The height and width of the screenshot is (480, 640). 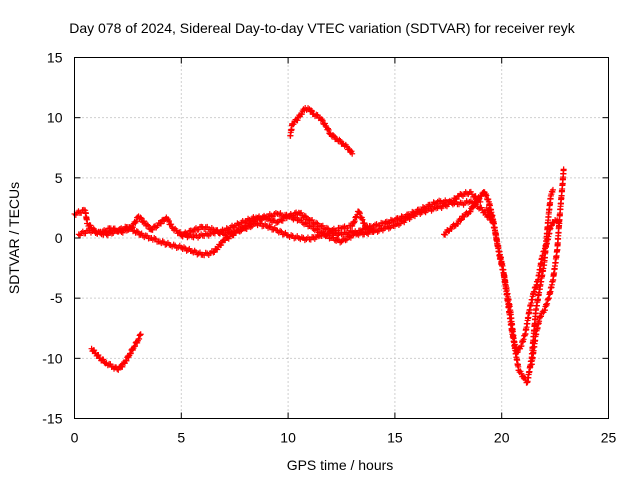 I want to click on x-axis-label: GPS time / hours, so click(x=340, y=465).